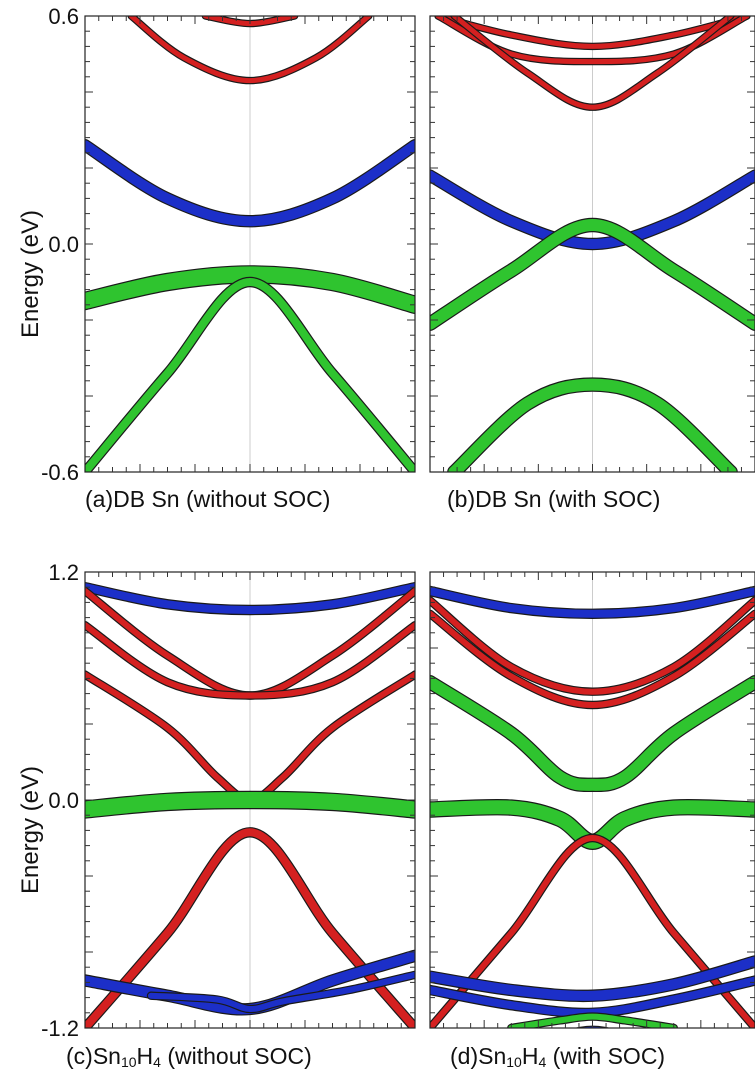 The height and width of the screenshot is (1072, 755). I want to click on caption-a: (a)DB Sn (without SOC), so click(207, 499).